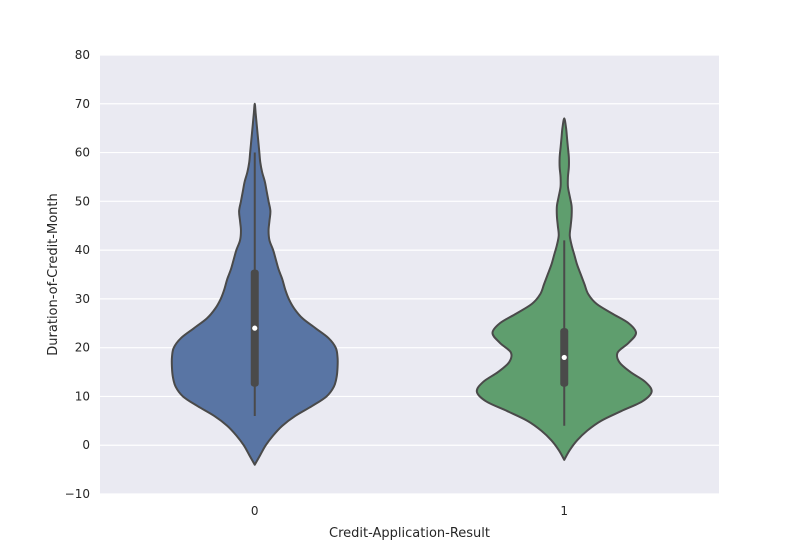 Image resolution: width=800 pixels, height=550 pixels. Describe the element at coordinates (77, 274) in the screenshot. I see `y-axis-ticks: −10 0 10 20 30 40 50 60 70 80` at that location.